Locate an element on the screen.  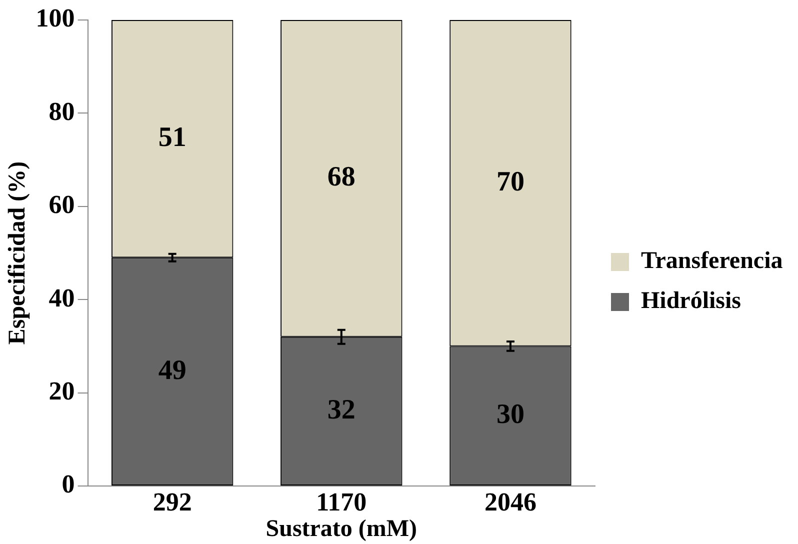
y-tick-label: 80 is located at coordinates (61, 111).